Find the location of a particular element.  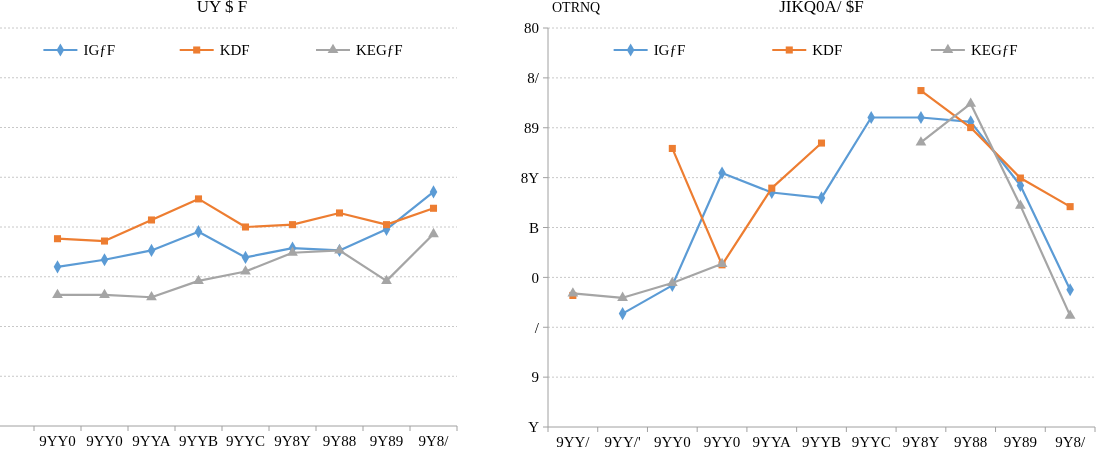

chart-title: JIKQ0A/ $F is located at coordinates (821, 8).